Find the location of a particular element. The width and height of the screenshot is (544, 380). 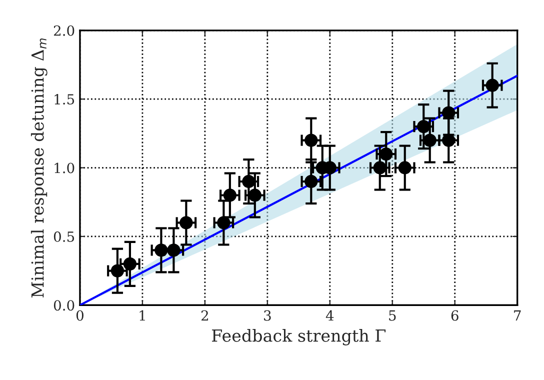

x-tick-label: 4 is located at coordinates (330, 315).